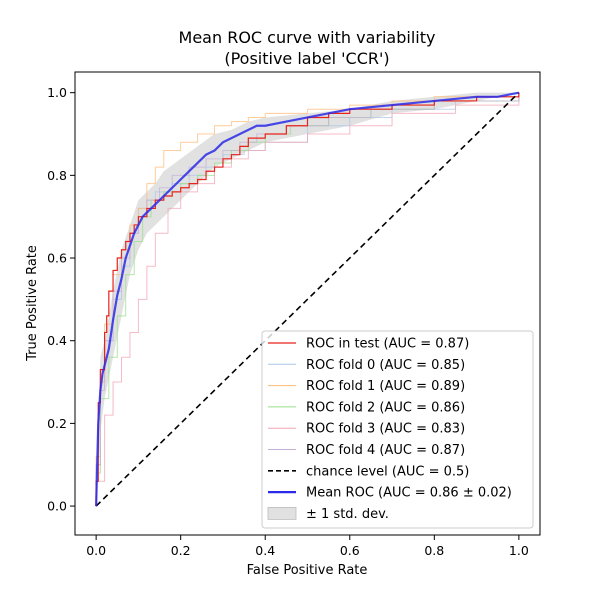  What do you see at coordinates (409, 493) in the screenshot?
I see `legend-label-mean: Mean ROC (AUC = 0.86 ± 0.02)` at bounding box center [409, 493].